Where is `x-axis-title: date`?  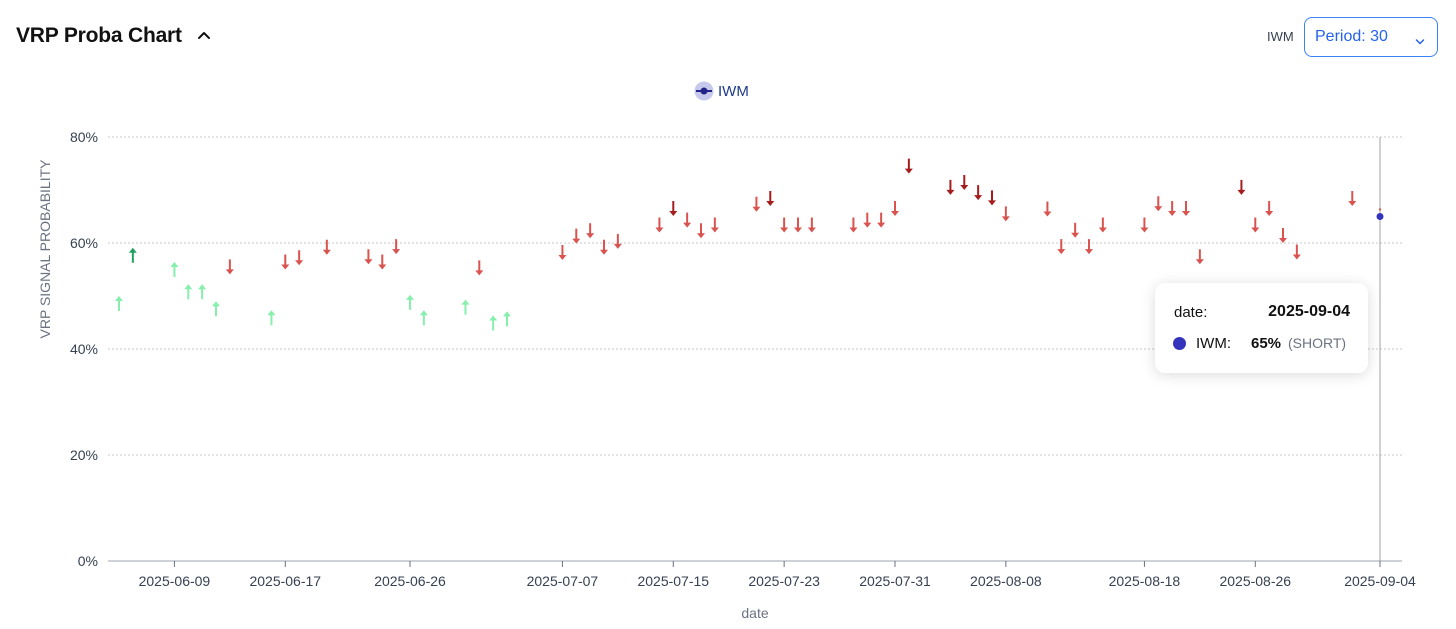 x-axis-title: date is located at coordinates (754, 613).